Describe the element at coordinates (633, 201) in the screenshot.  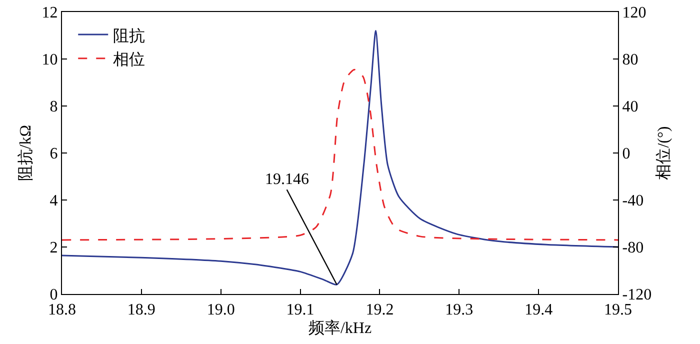
I see `y2-tick-label: -40` at that location.